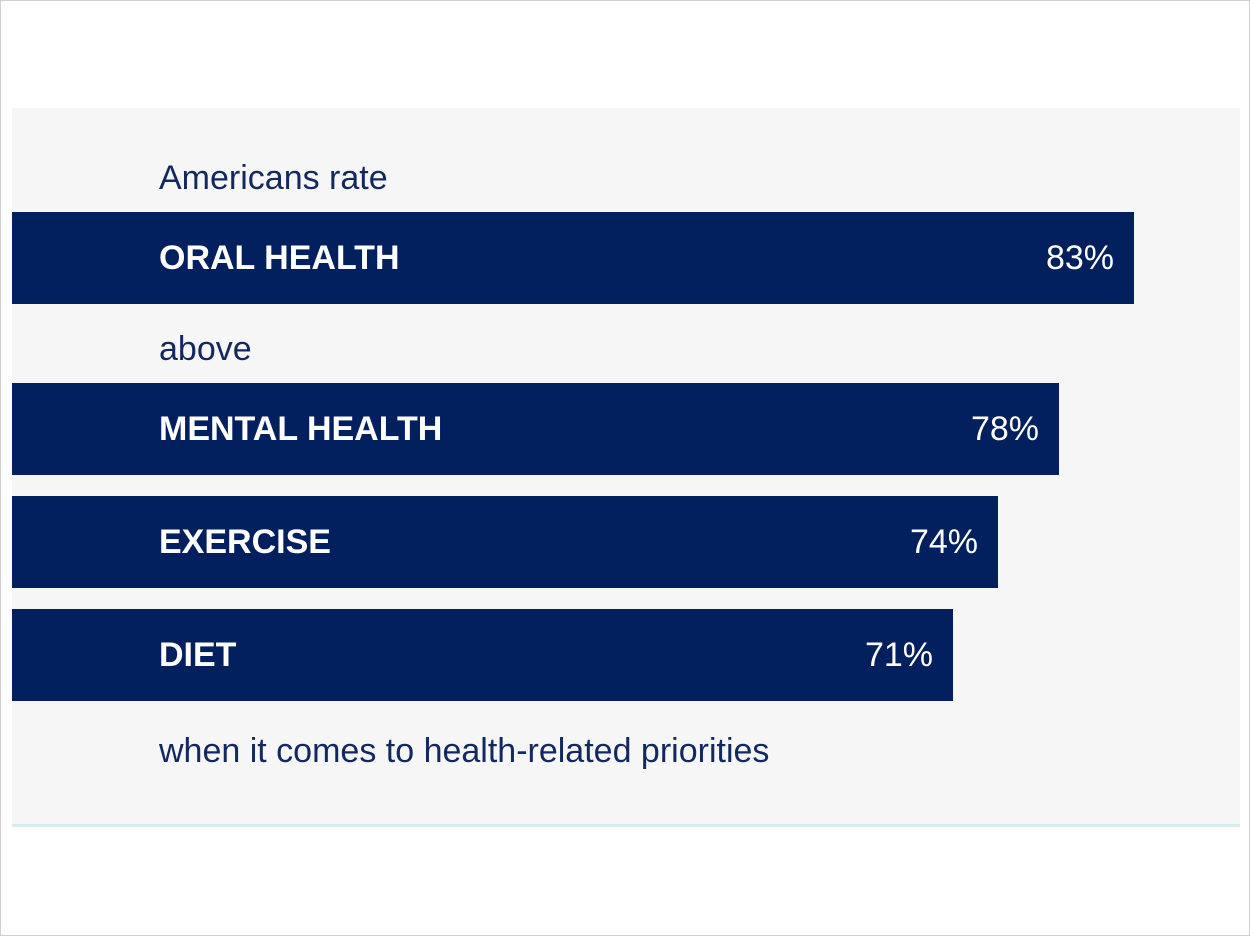 Image resolution: width=1250 pixels, height=936 pixels. Describe the element at coordinates (482, 655) in the screenshot. I see `bar-diet: DIET 71%` at that location.